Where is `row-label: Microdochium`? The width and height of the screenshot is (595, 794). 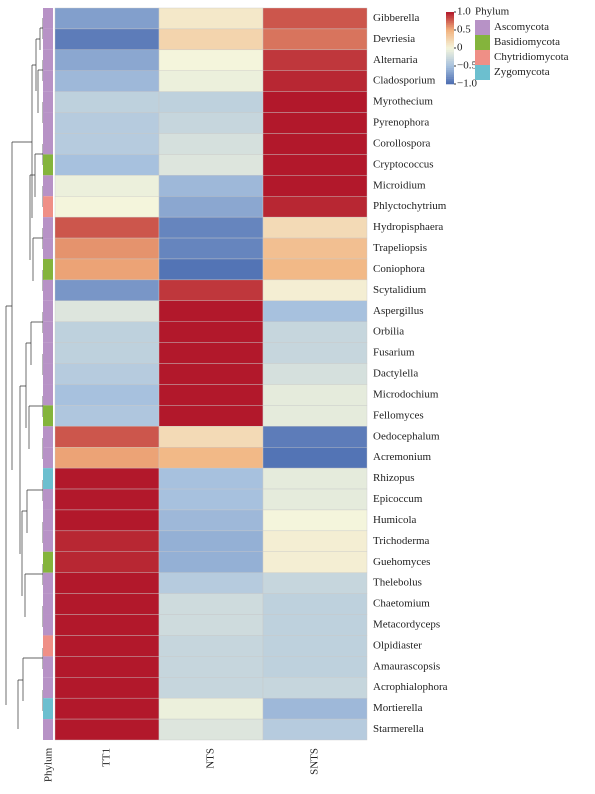
row-label: Microdochium is located at coordinates (406, 394).